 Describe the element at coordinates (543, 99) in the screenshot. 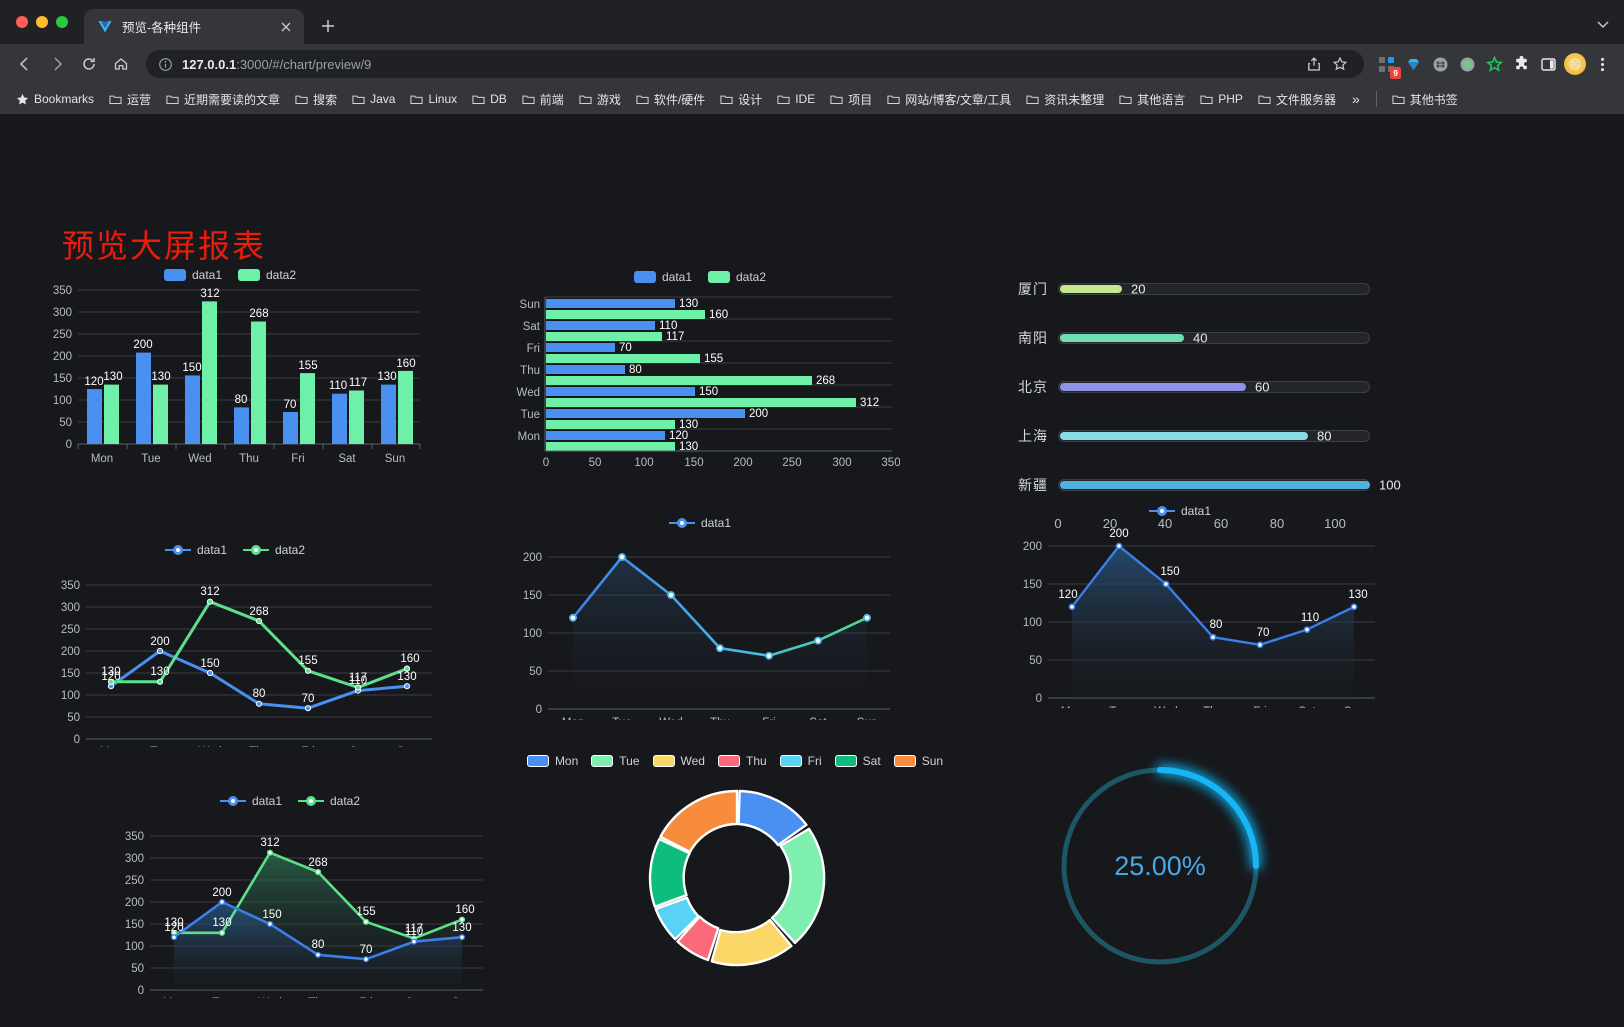

I see `bookmark-item-7: 前端` at that location.